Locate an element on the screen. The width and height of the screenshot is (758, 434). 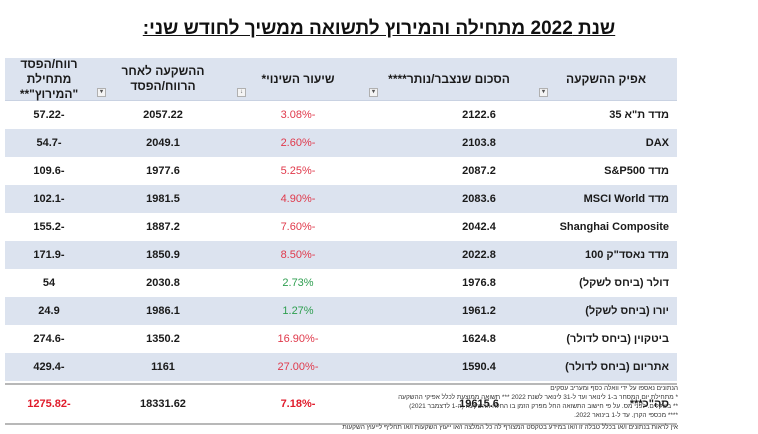
cell-accumulated: 1624.8 is located at coordinates (479, 339).